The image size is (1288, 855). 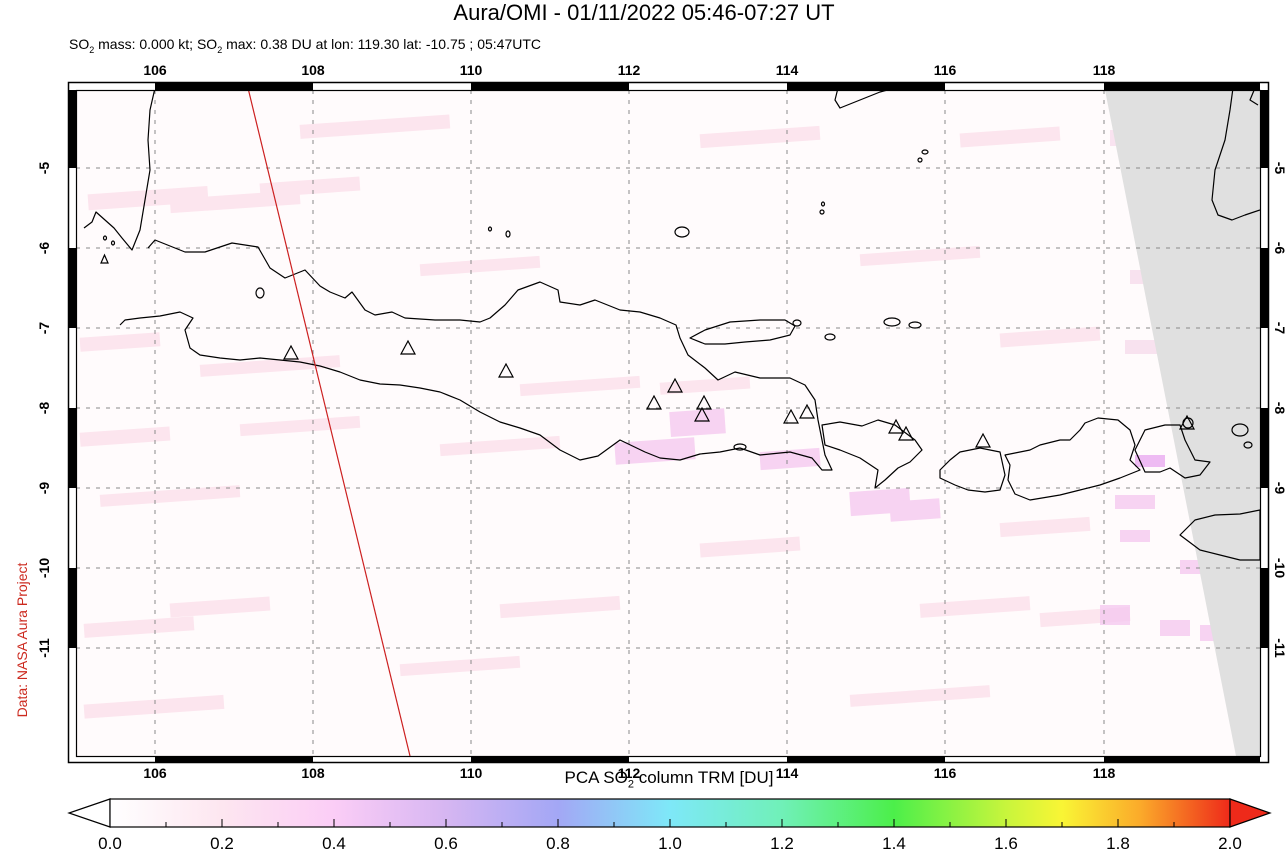 I want to click on so2-label: SO, so click(x=79, y=44).